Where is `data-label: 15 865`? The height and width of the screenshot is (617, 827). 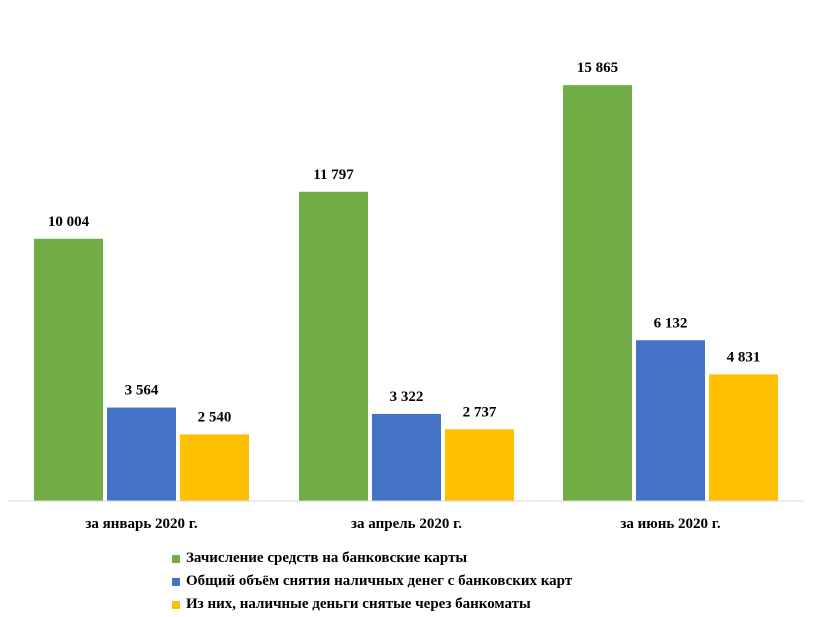
data-label: 15 865 is located at coordinates (597, 68).